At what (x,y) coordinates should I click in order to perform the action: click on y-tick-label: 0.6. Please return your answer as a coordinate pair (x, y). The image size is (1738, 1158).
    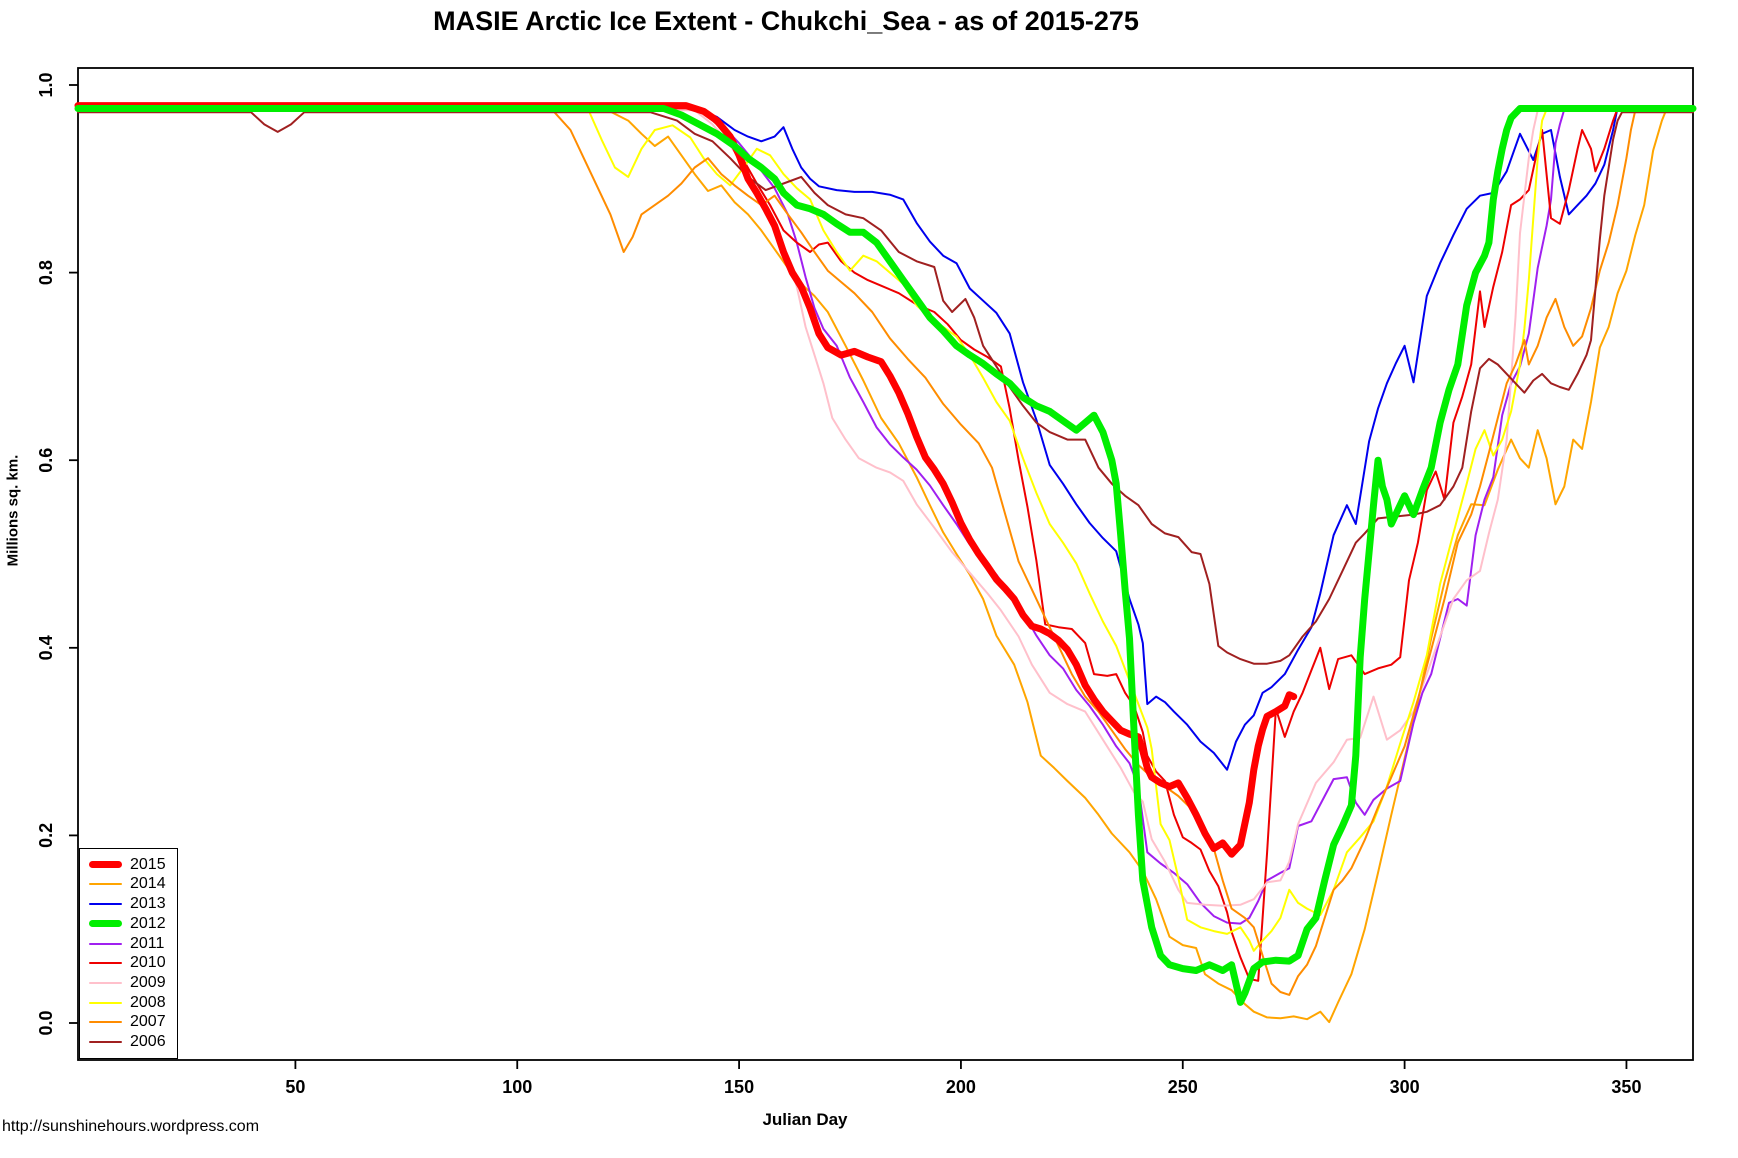
    Looking at the image, I should click on (46, 460).